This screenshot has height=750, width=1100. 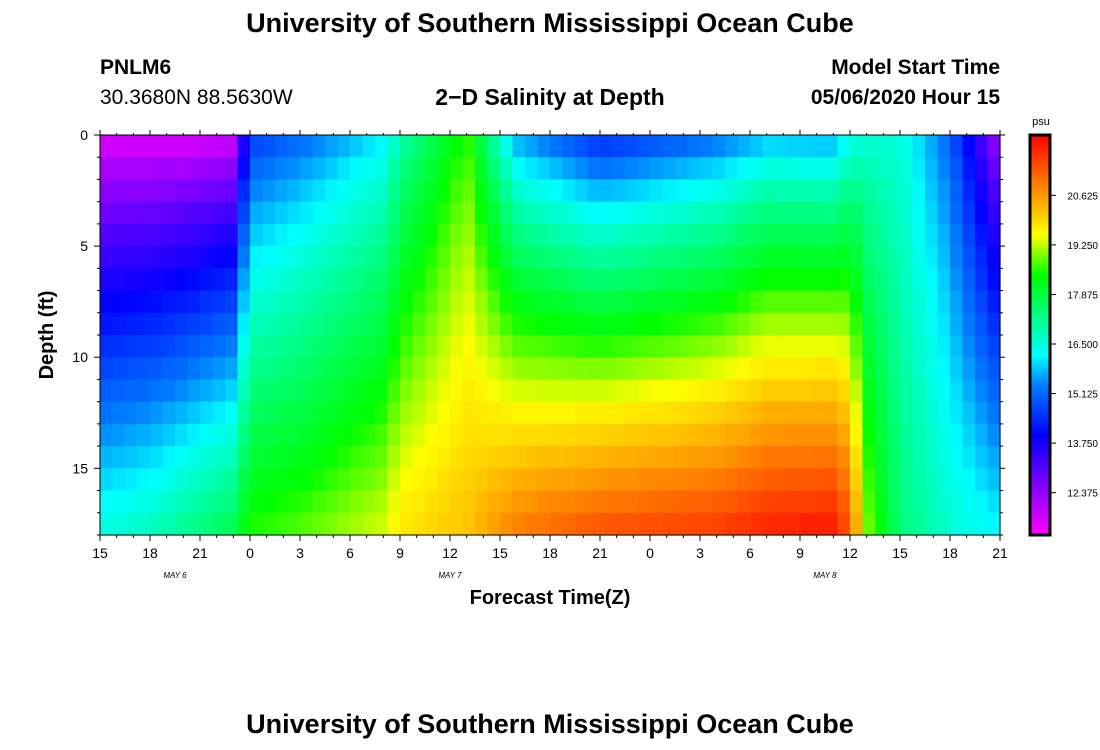 I want to click on x-tick-label: 18, so click(x=950, y=553).